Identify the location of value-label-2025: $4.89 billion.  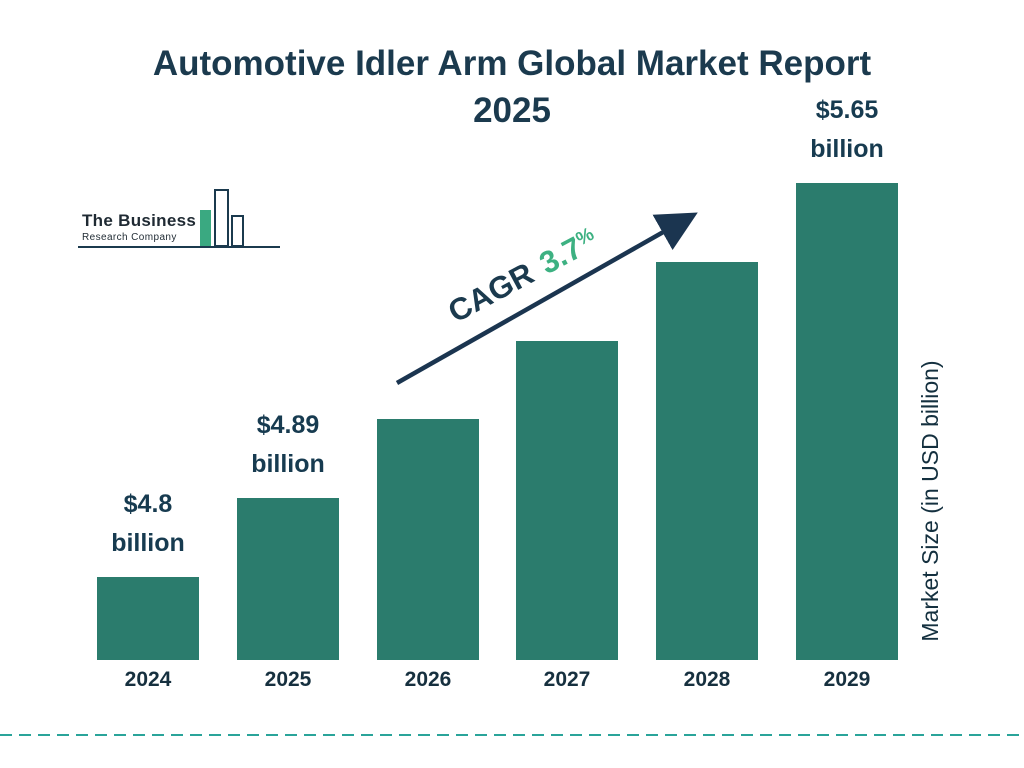
(288, 445).